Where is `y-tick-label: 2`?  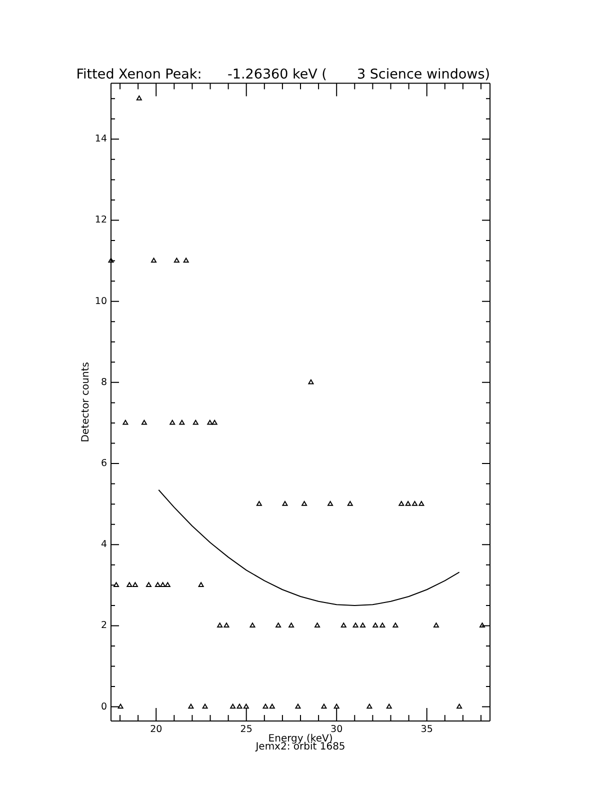 y-tick-label: 2 is located at coordinates (103, 626).